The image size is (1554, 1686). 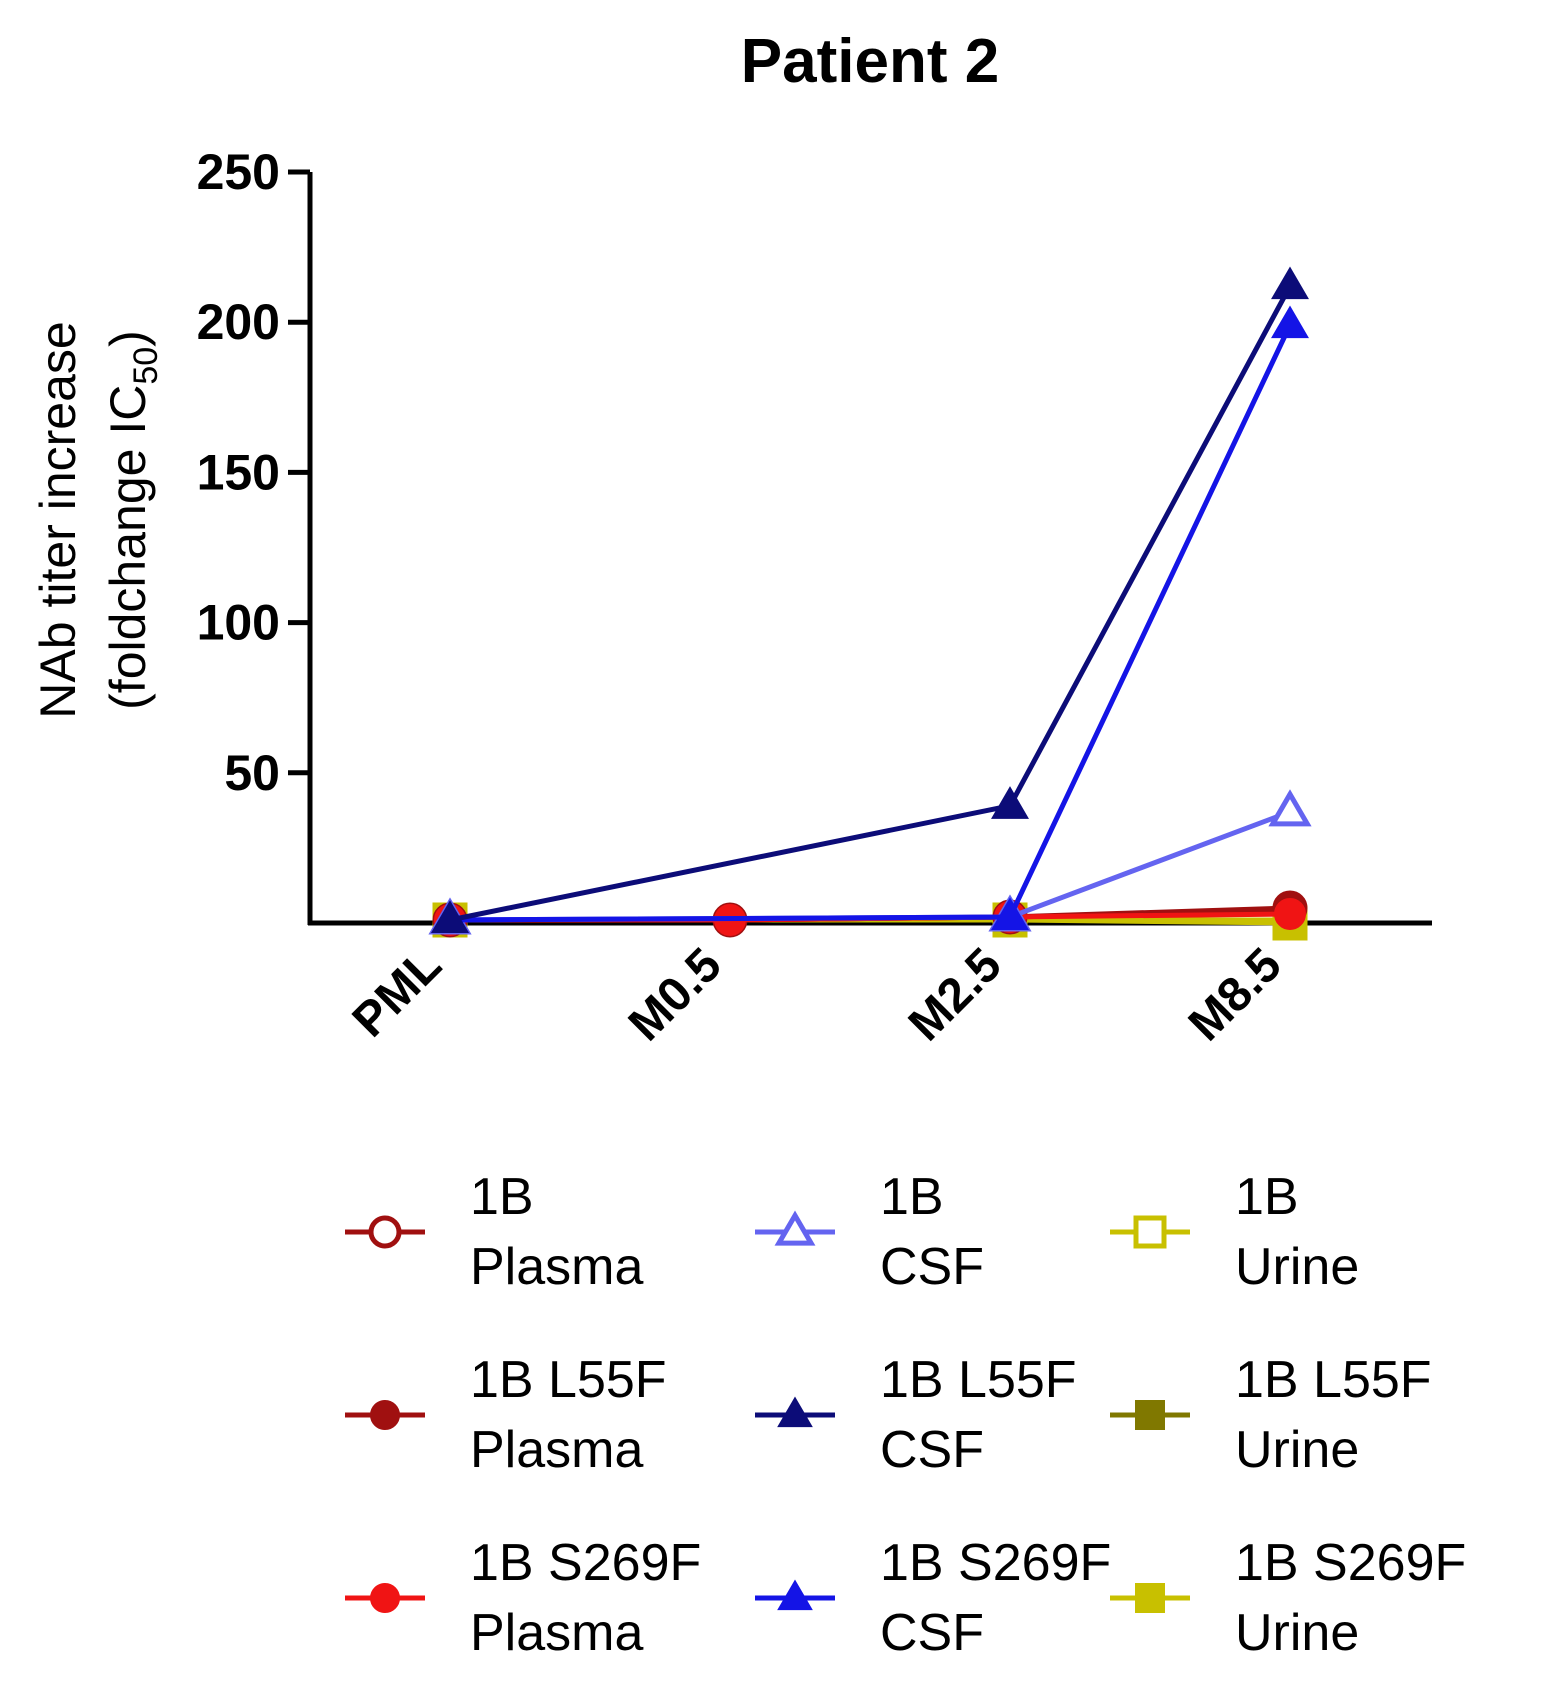 What do you see at coordinates (494, 1232) in the screenshot?
I see `legend-item: 1B Plasma` at bounding box center [494, 1232].